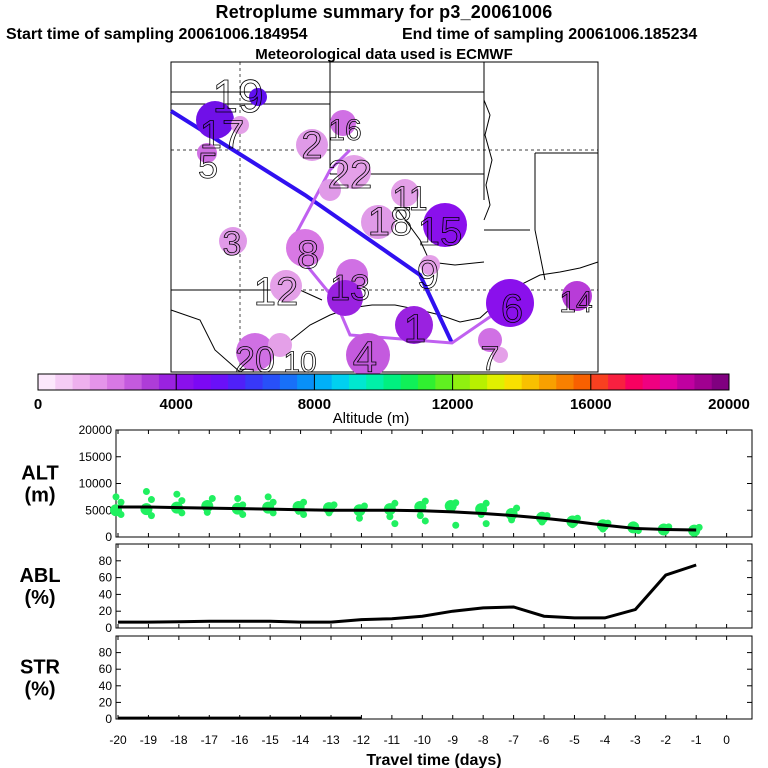 The height and width of the screenshot is (768, 768). I want to click on x-tick-label: -17, so click(210, 740).